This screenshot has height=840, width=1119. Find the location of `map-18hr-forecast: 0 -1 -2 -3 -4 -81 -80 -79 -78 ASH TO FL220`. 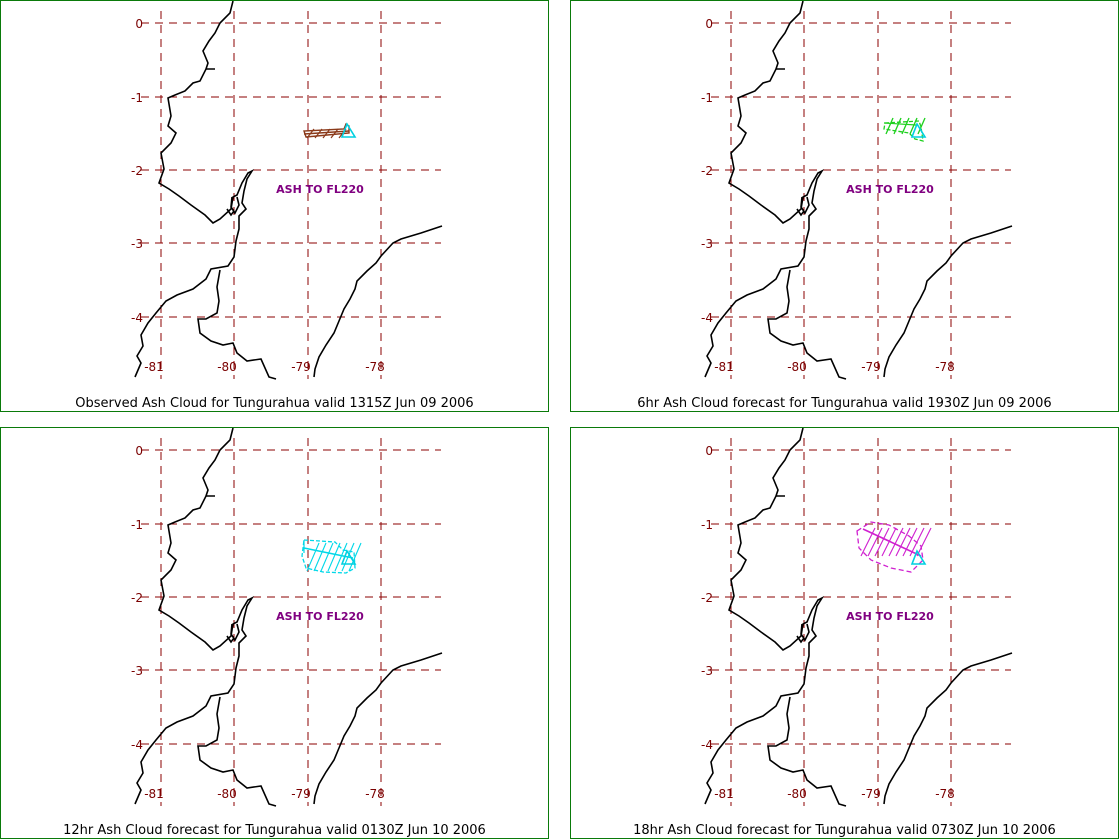

map-18hr-forecast: 0 -1 -2 -3 -4 -81 -80 -79 -78 ASH TO FL220 is located at coordinates (857, 617).